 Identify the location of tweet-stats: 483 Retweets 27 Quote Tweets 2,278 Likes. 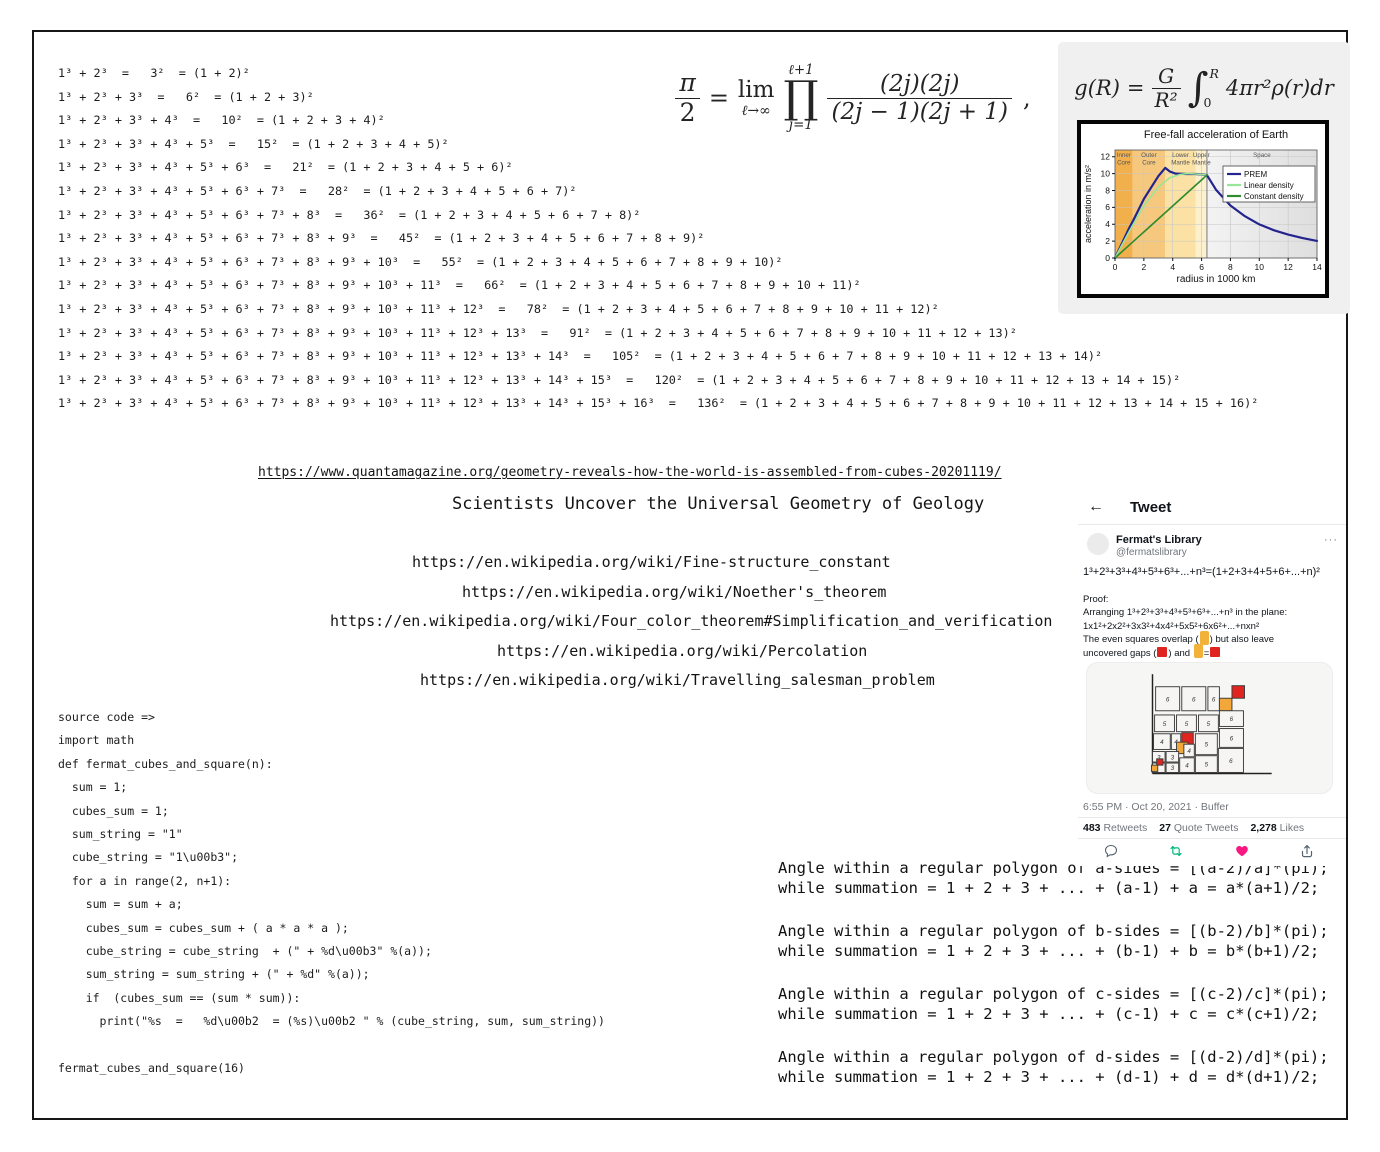
(1193, 828).